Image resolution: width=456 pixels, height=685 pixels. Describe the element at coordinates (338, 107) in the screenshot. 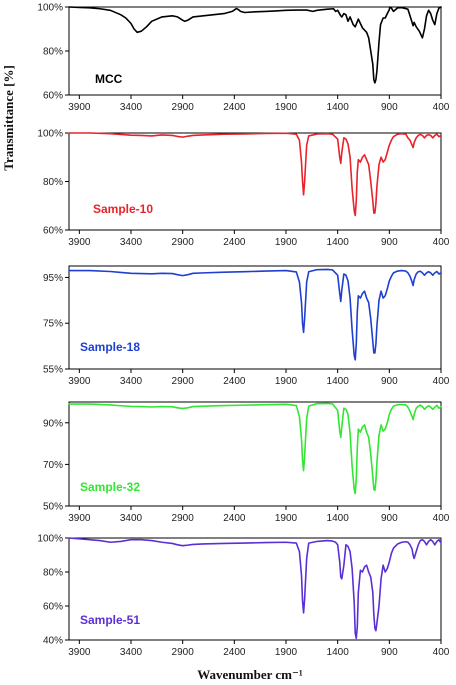

I see `panel-0-x-tick-label-5: 1400` at that location.